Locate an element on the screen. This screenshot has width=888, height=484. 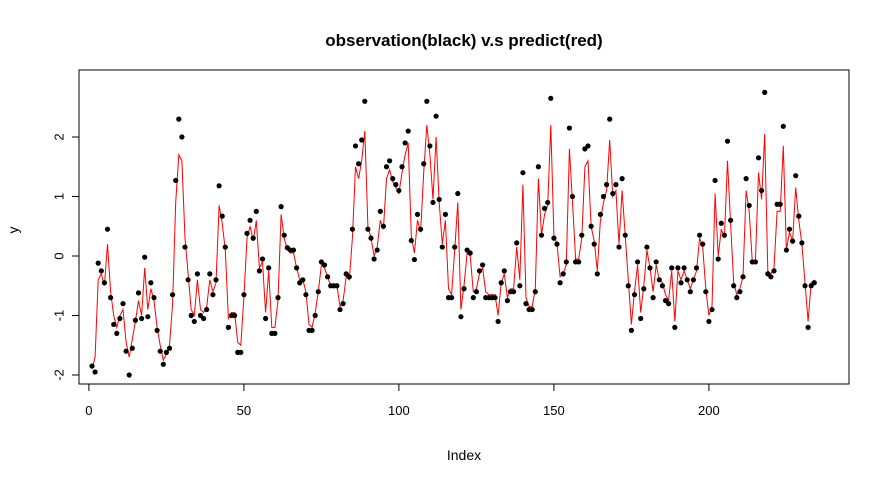
x-axis-label: Index is located at coordinates (464, 455).